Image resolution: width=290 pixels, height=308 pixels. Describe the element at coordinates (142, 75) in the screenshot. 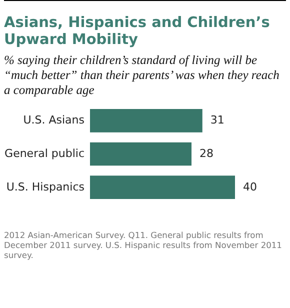

I see `chart-subtitle: % saying their children’s standard of living will be “much better” than their parents’ was when they reach a comparable age` at that location.